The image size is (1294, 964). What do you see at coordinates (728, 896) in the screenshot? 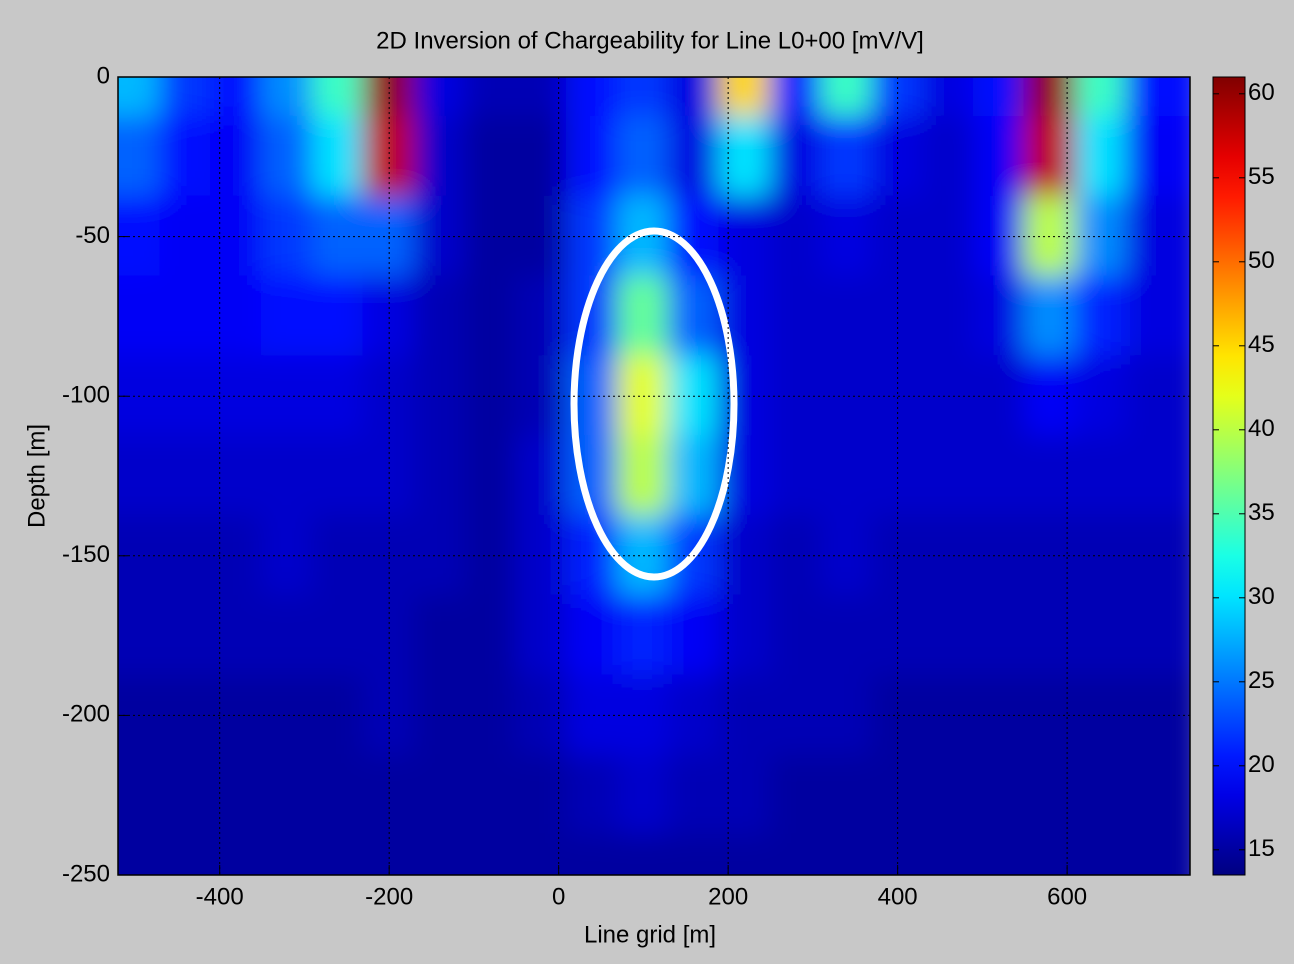
I see `x-tick-label: 200` at bounding box center [728, 896].